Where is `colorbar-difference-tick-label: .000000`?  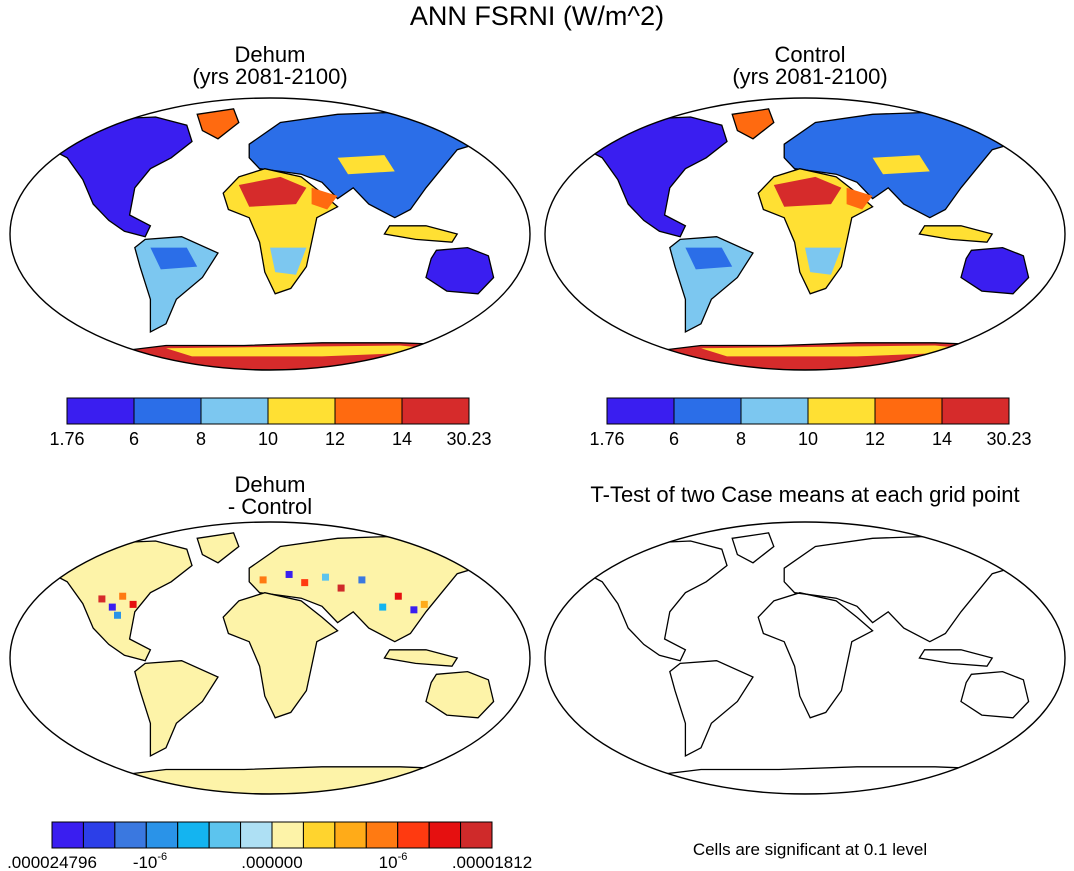 colorbar-difference-tick-label: .000000 is located at coordinates (271, 862).